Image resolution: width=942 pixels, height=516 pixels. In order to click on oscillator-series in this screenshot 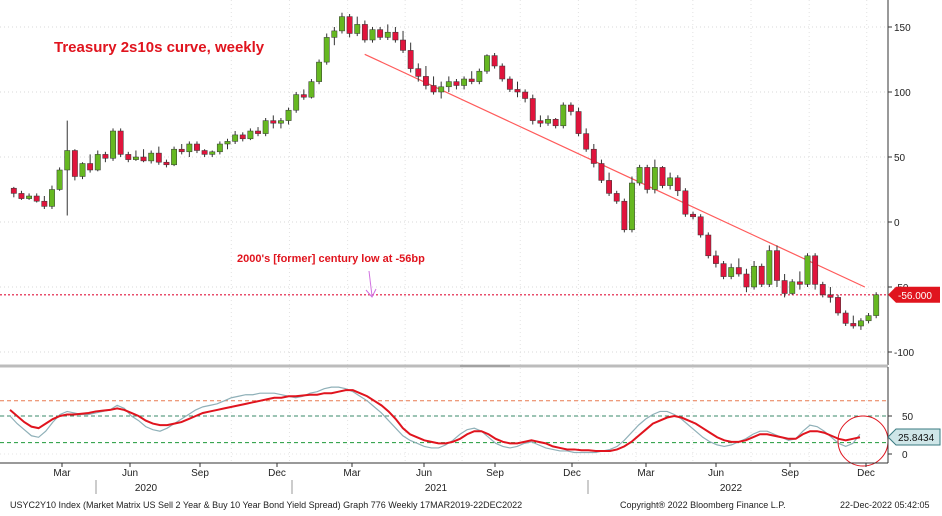, I will do `click(435, 420)`.